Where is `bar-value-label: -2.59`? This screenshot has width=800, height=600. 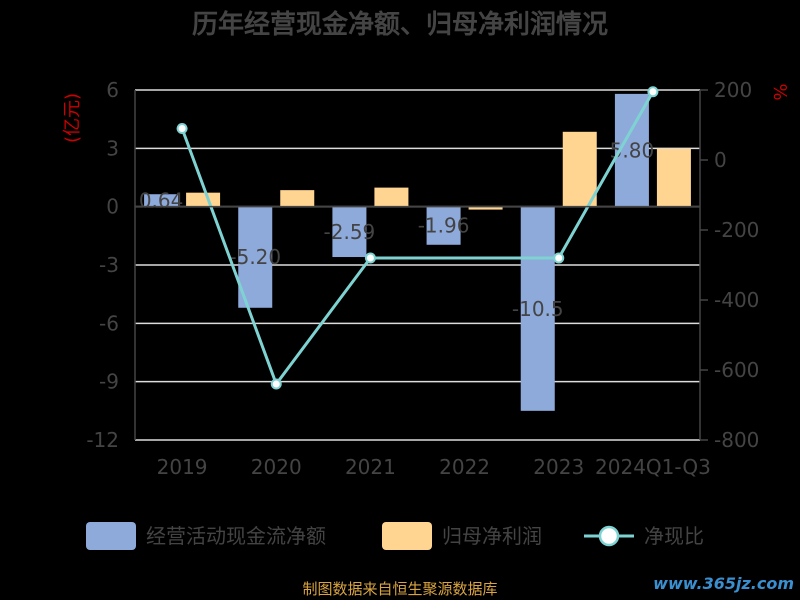
bar-value-label: -2.59 is located at coordinates (350, 232).